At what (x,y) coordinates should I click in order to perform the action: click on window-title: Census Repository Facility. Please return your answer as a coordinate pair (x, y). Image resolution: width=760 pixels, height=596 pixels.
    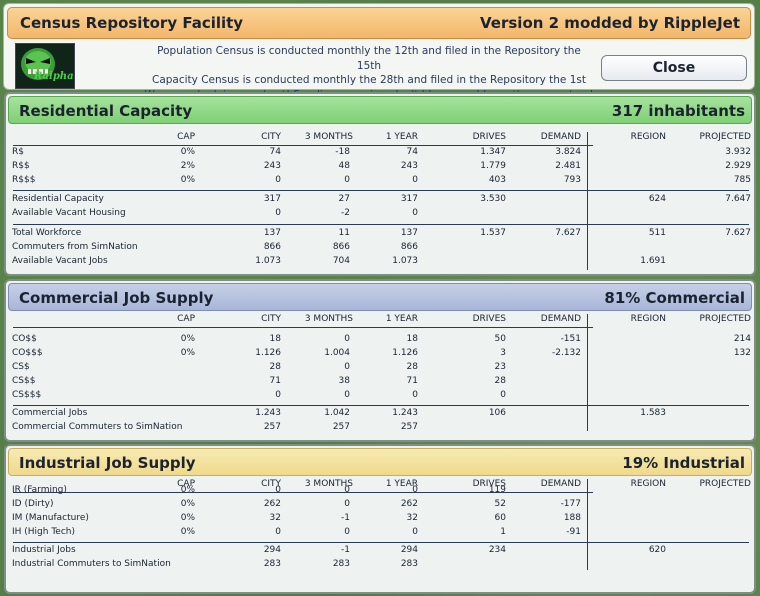
    Looking at the image, I should click on (132, 23).